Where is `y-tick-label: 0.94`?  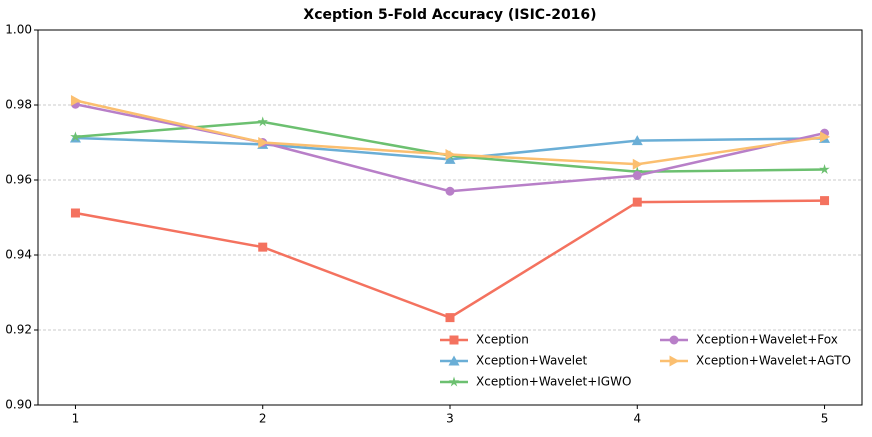 y-tick-label: 0.94 is located at coordinates (18, 255).